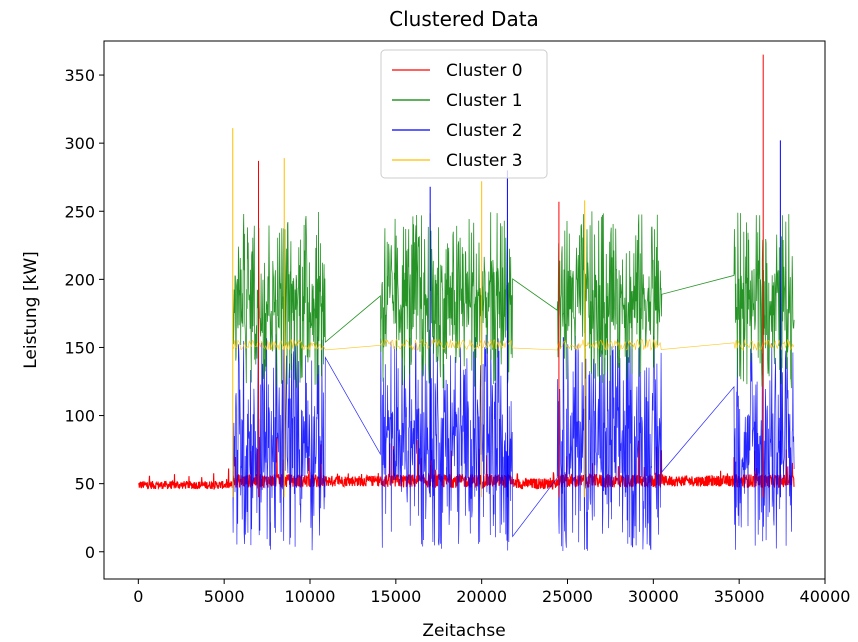  What do you see at coordinates (825, 596) in the screenshot?
I see `x-tick-label: 40000` at bounding box center [825, 596].